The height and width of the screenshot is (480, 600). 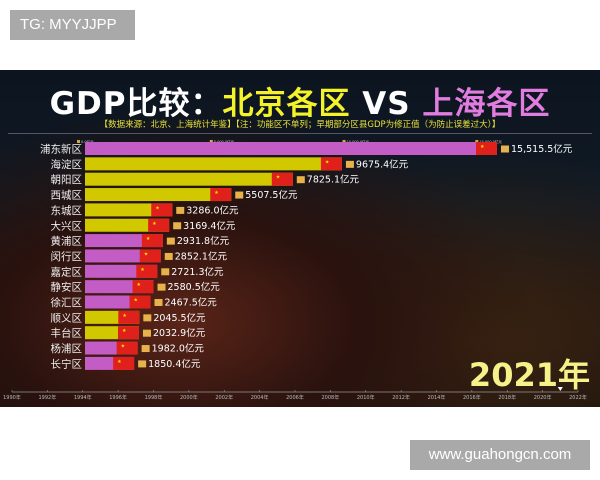 I want to click on category-label: 徐汇区, so click(x=67, y=302).